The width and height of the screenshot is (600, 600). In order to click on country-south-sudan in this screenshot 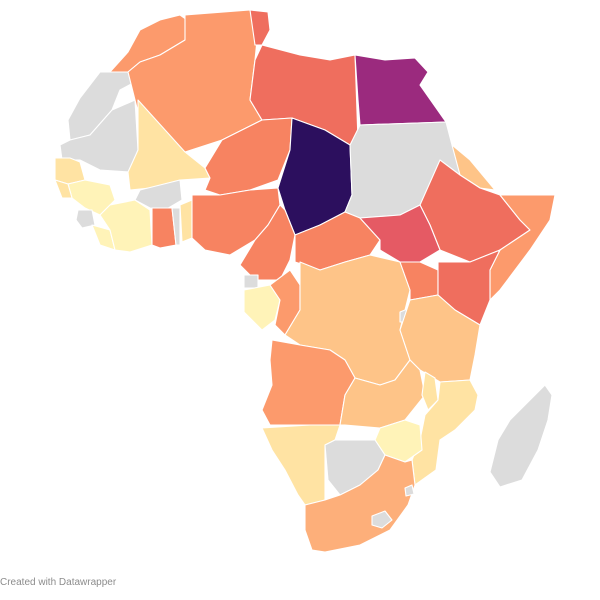, I will do `click(400, 233)`.